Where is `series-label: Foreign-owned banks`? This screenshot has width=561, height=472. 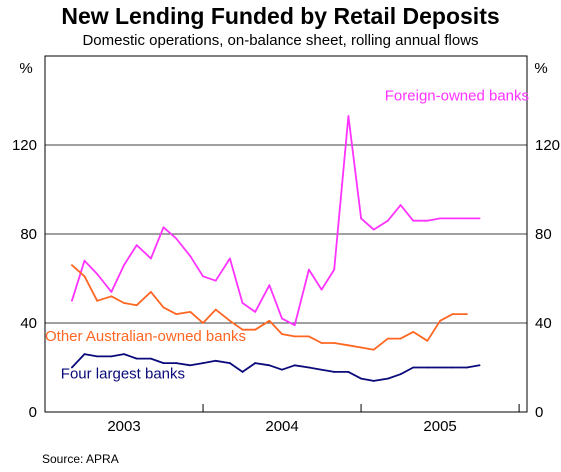
series-label: Foreign-owned banks is located at coordinates (457, 96).